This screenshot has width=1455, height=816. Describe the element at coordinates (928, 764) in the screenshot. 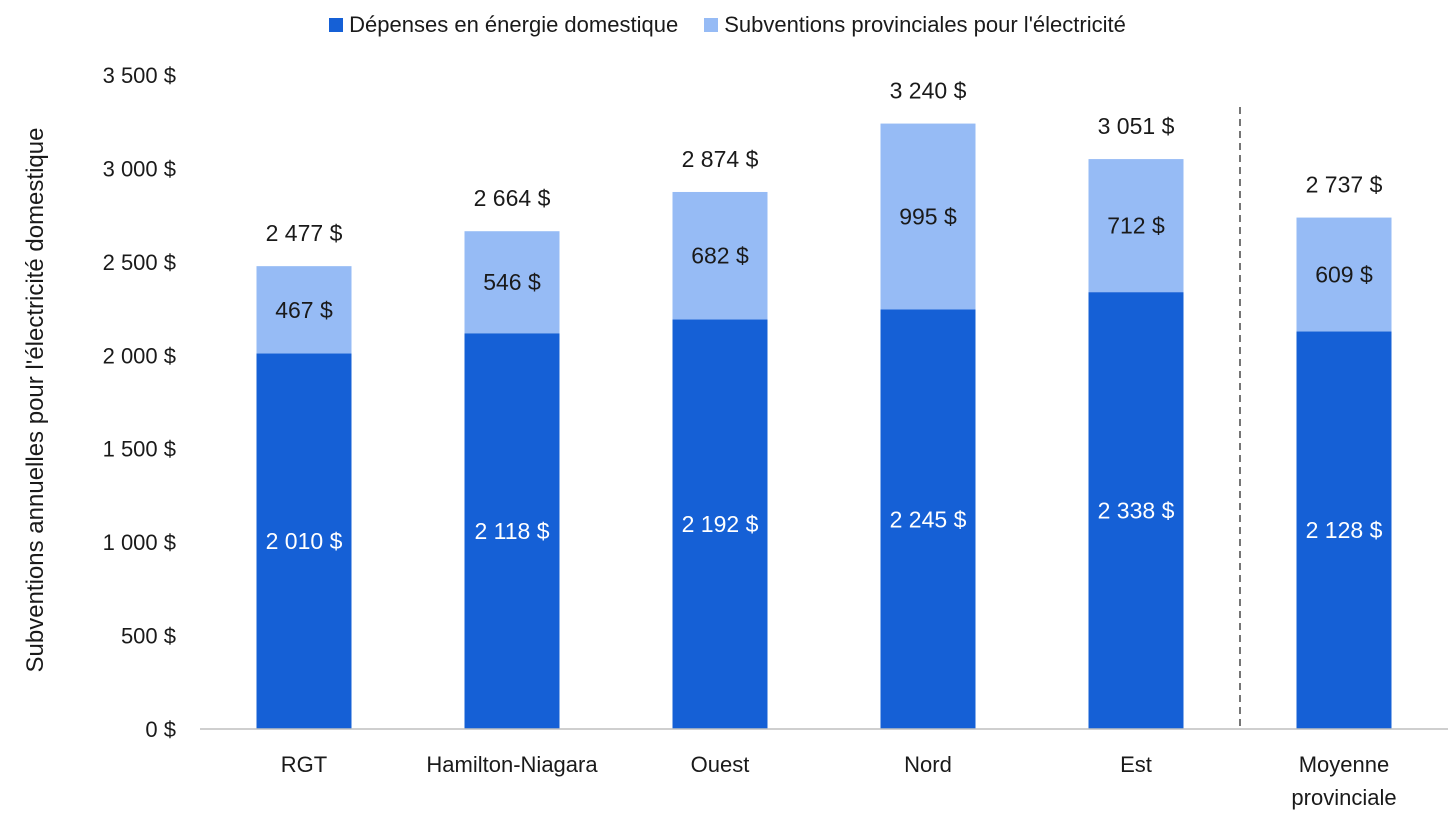

I see `x-tick-label: Nord` at that location.